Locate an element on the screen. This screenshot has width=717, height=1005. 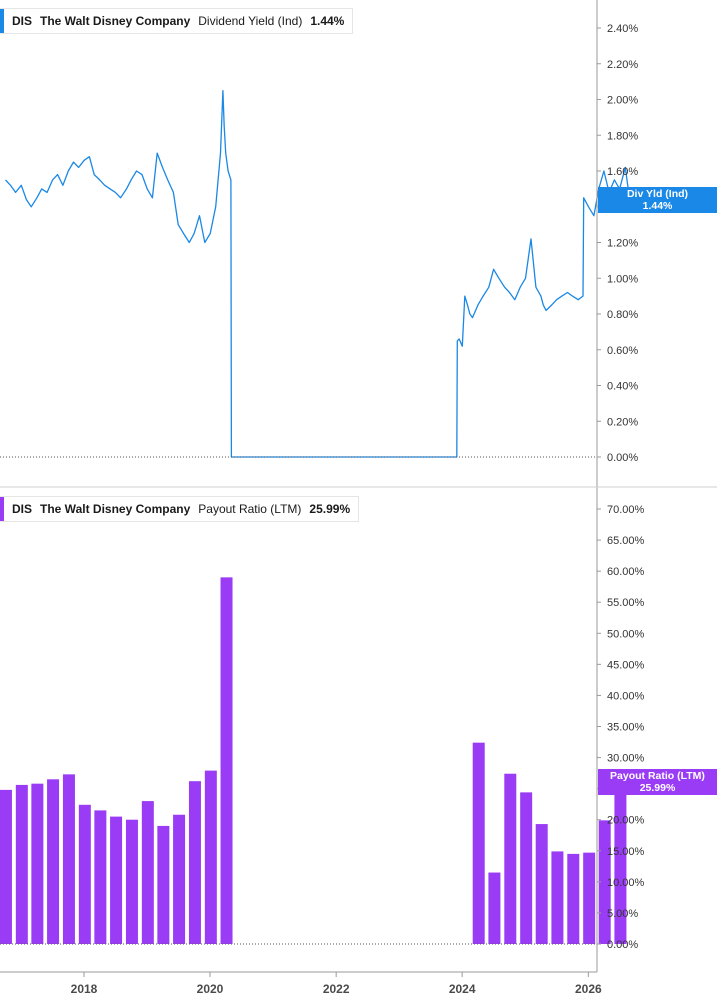
x-tick-label: 2018 is located at coordinates (84, 989).